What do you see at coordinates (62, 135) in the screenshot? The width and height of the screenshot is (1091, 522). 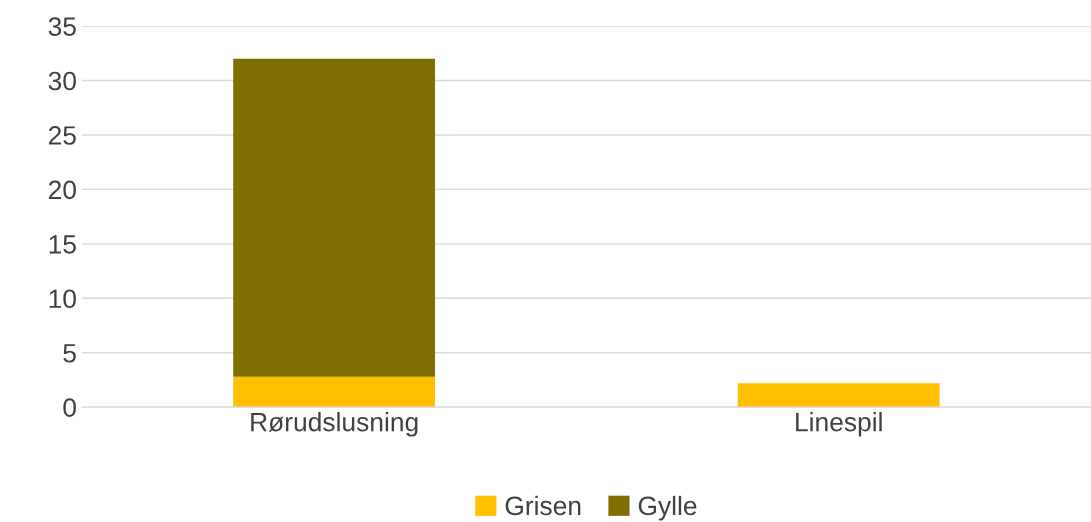 I see `y-tick-label: 25` at bounding box center [62, 135].